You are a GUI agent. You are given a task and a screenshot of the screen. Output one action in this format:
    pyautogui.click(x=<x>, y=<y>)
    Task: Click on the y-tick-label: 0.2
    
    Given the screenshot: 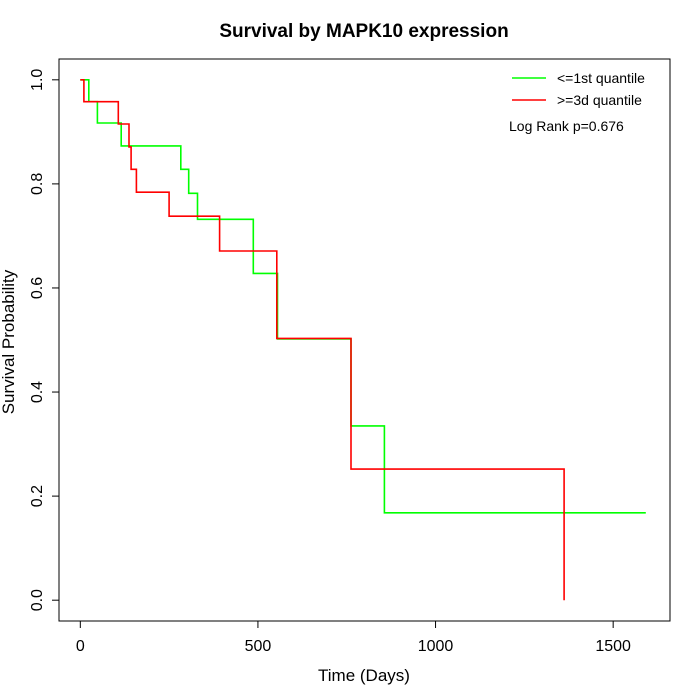 What is the action you would take?
    pyautogui.click(x=37, y=496)
    